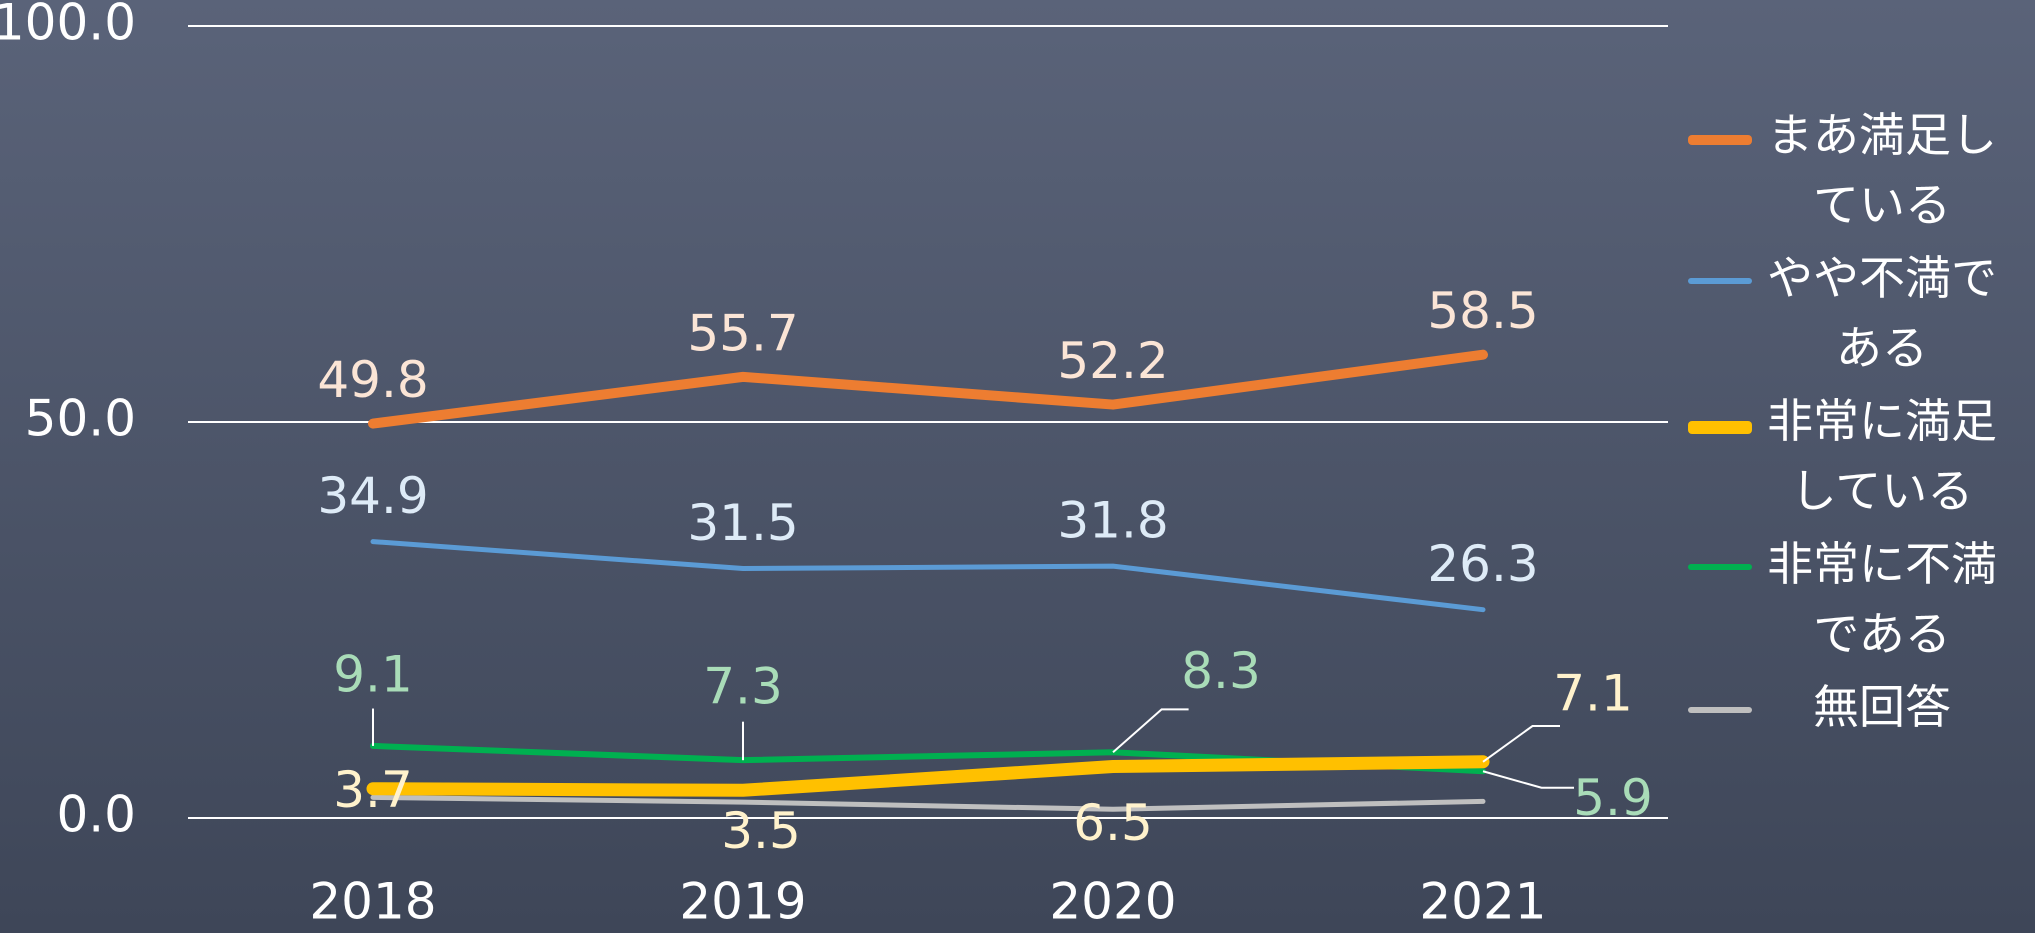 The height and width of the screenshot is (933, 2035). What do you see at coordinates (1112, 521) in the screenshot?
I see `data-label: 31.8` at bounding box center [1112, 521].